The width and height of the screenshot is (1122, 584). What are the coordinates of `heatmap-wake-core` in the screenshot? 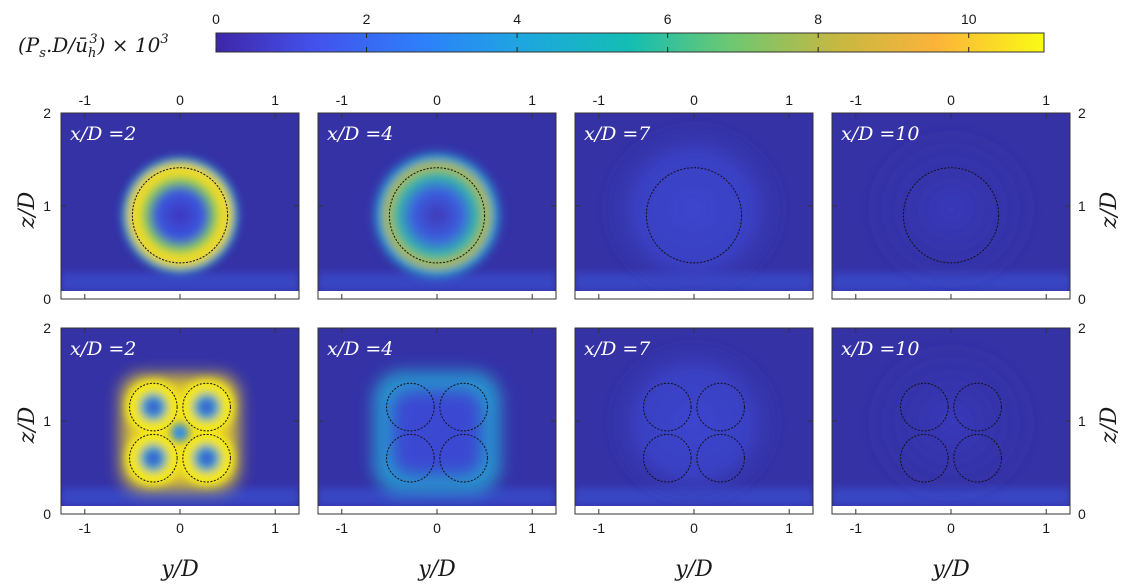 It's located at (437, 432).